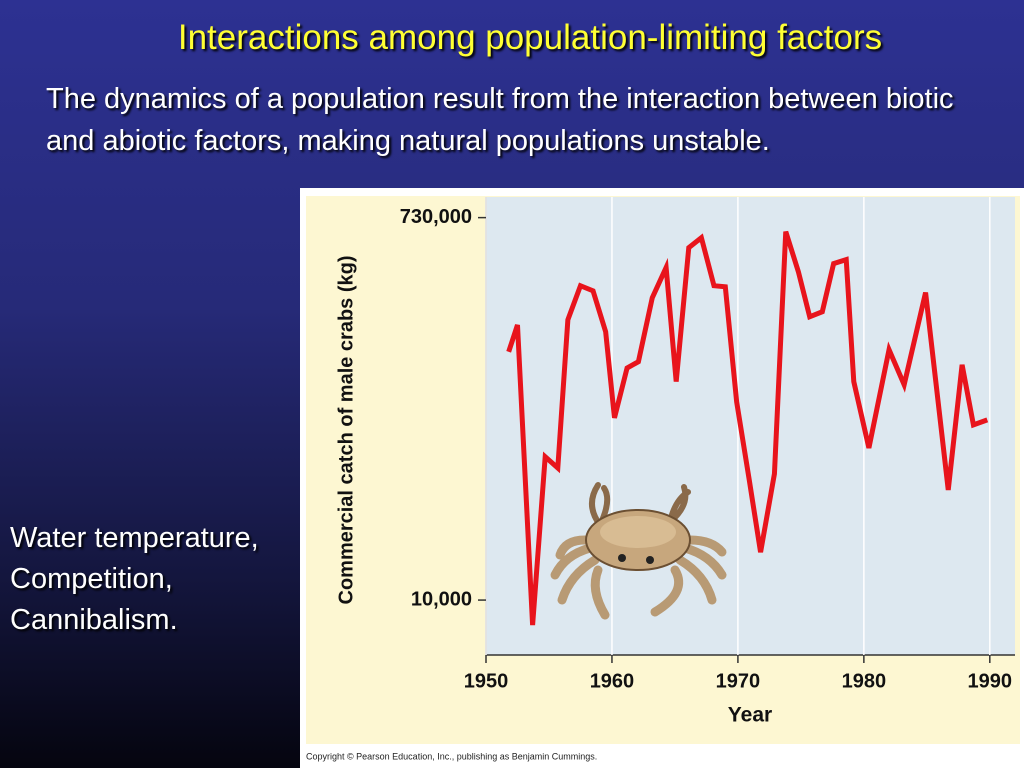 The image size is (1024, 768). Describe the element at coordinates (134, 538) in the screenshot. I see `factor: Water temperature,` at that location.